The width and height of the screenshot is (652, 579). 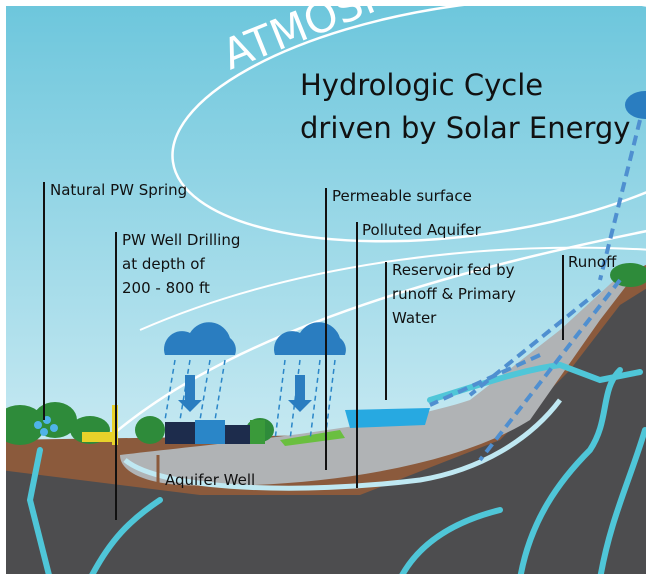 I want to click on drill-truck, so click(x=97, y=437).